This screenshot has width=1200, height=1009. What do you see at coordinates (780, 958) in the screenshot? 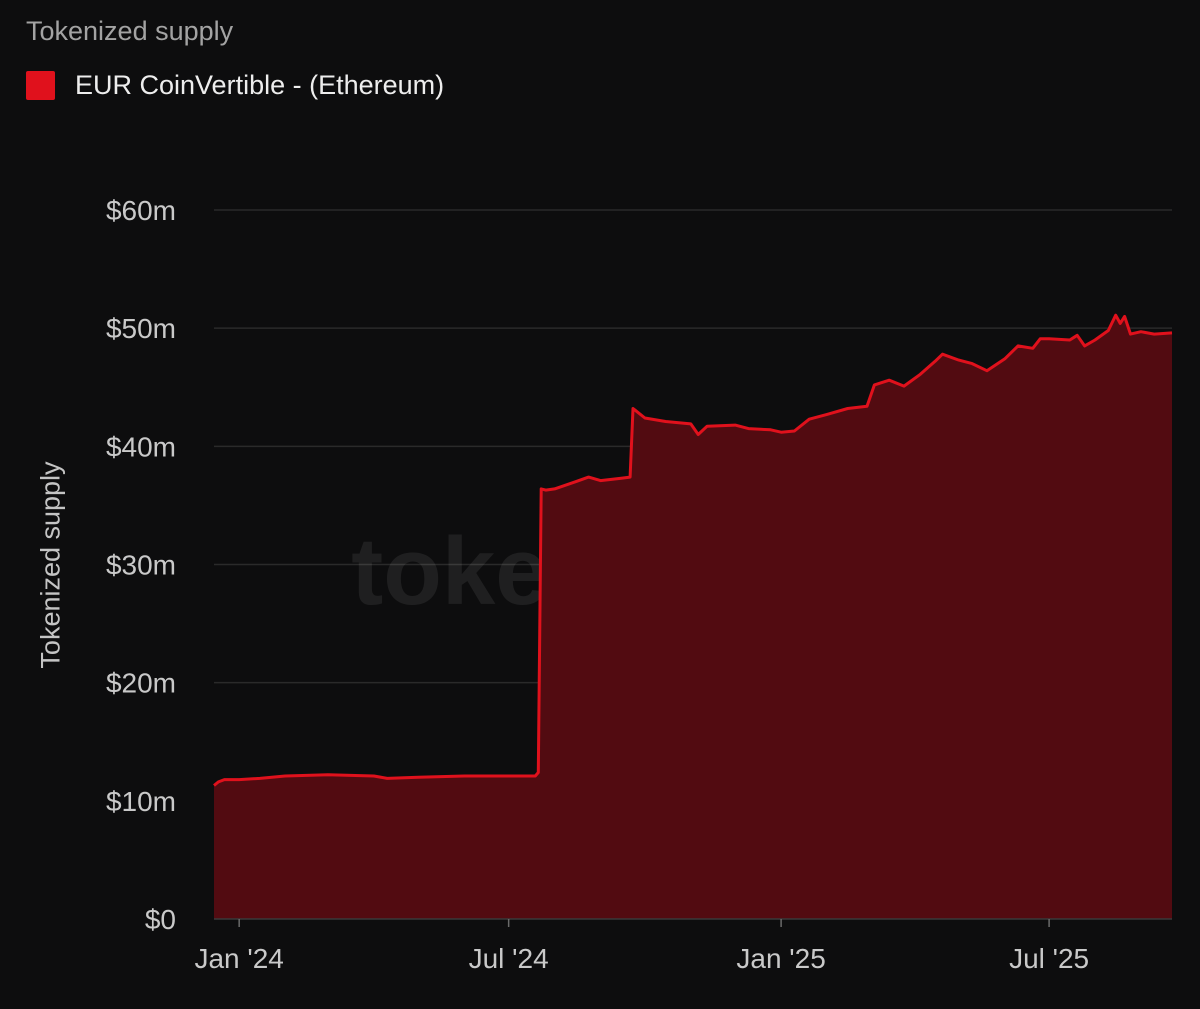
I see `x-tick-label: Jan '25` at bounding box center [780, 958].